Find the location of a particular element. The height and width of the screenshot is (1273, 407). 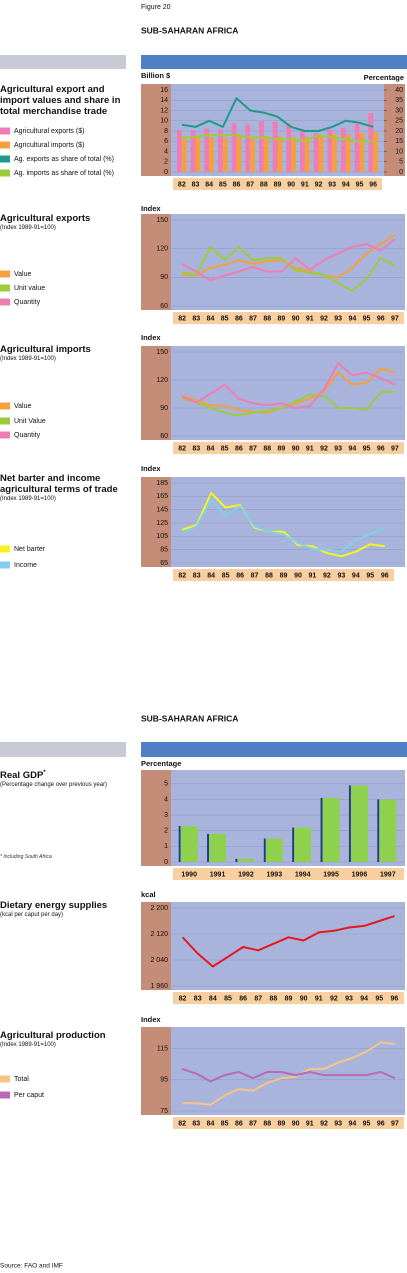

title-text: Agricultural imports is located at coordinates (45, 349).